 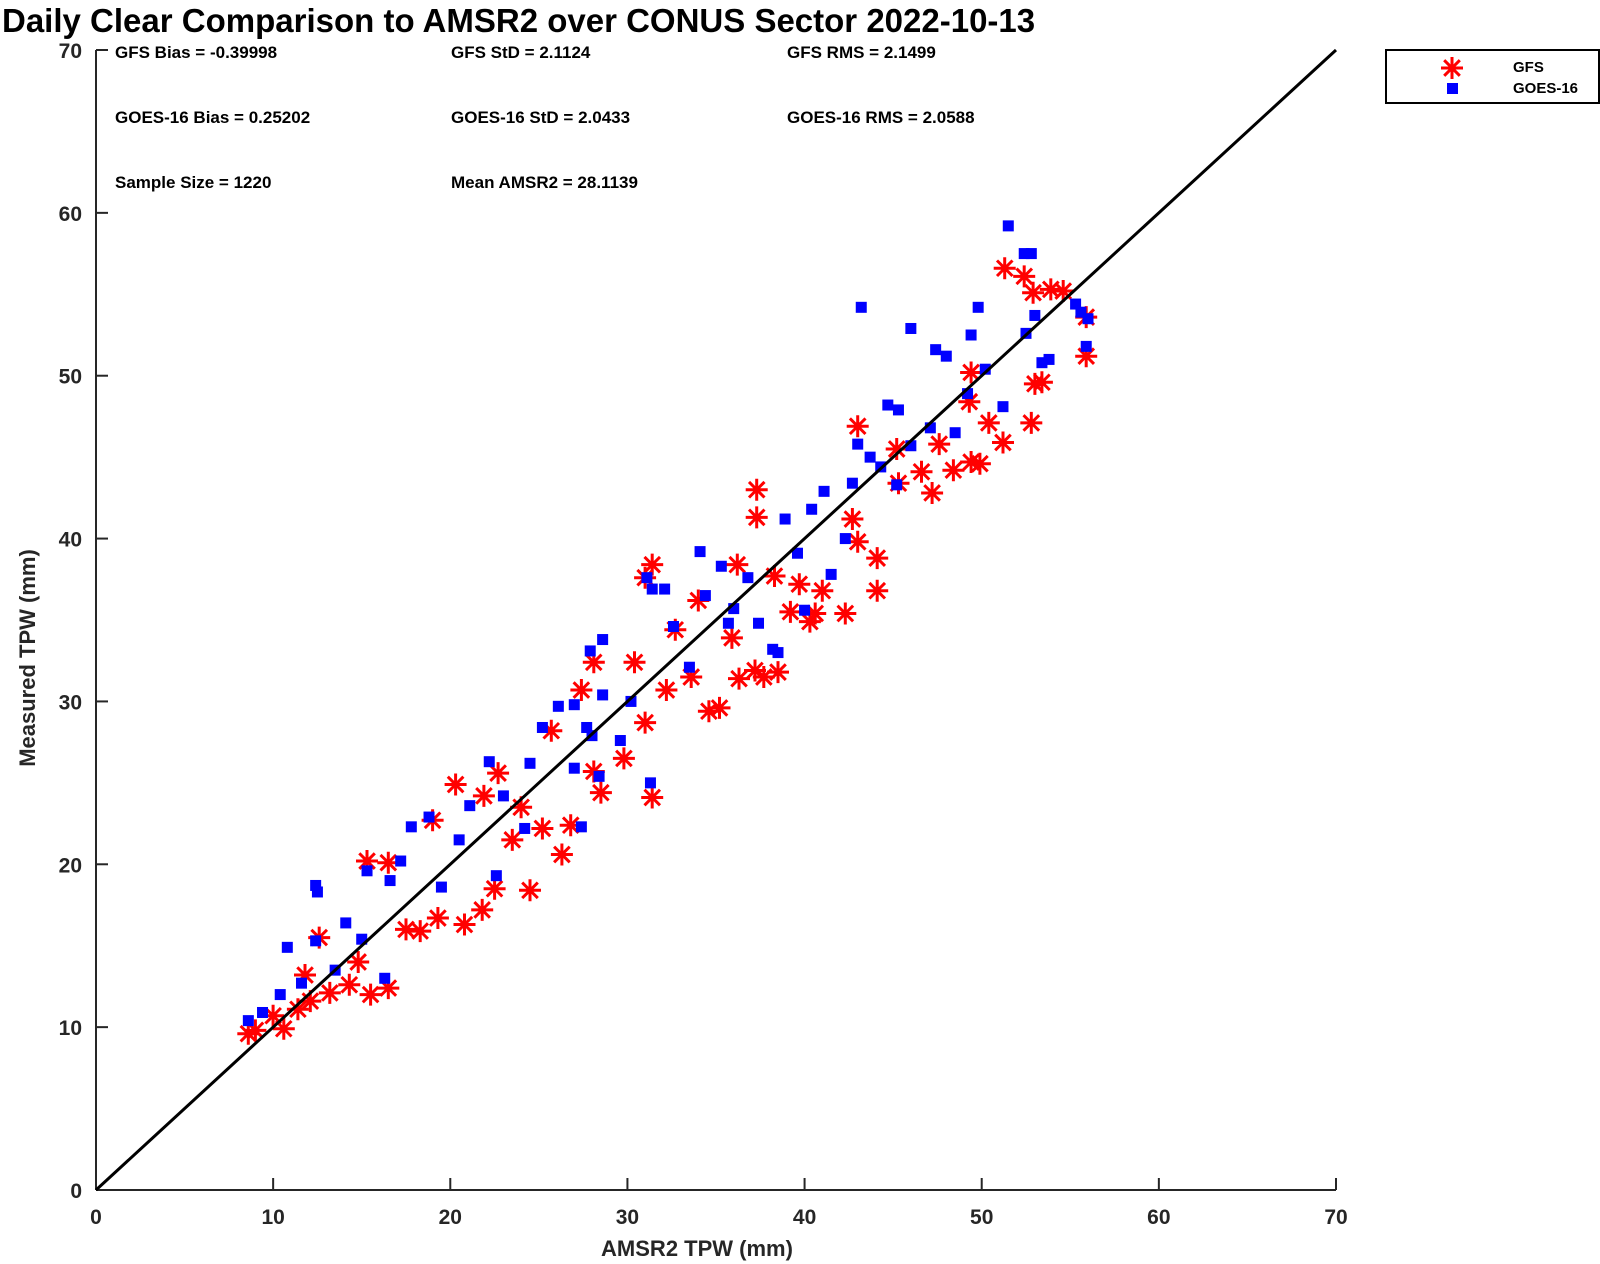 I want to click on legend-gfs-asterisk-shape, so click(x=1452, y=68).